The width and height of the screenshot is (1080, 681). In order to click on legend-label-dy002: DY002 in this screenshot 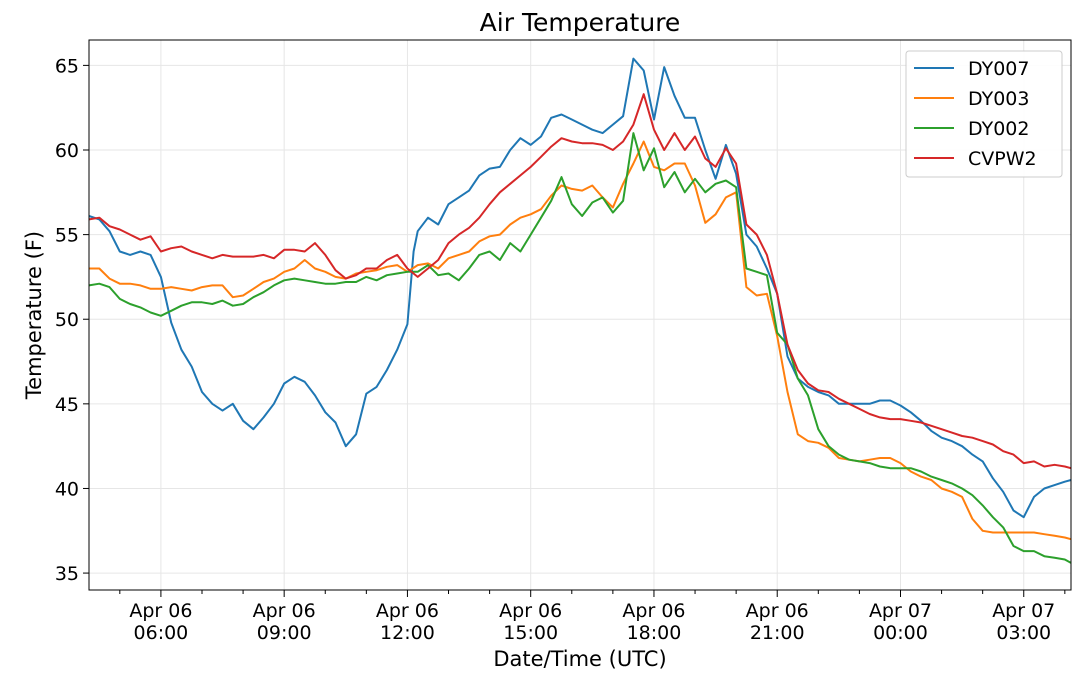, I will do `click(998, 129)`.